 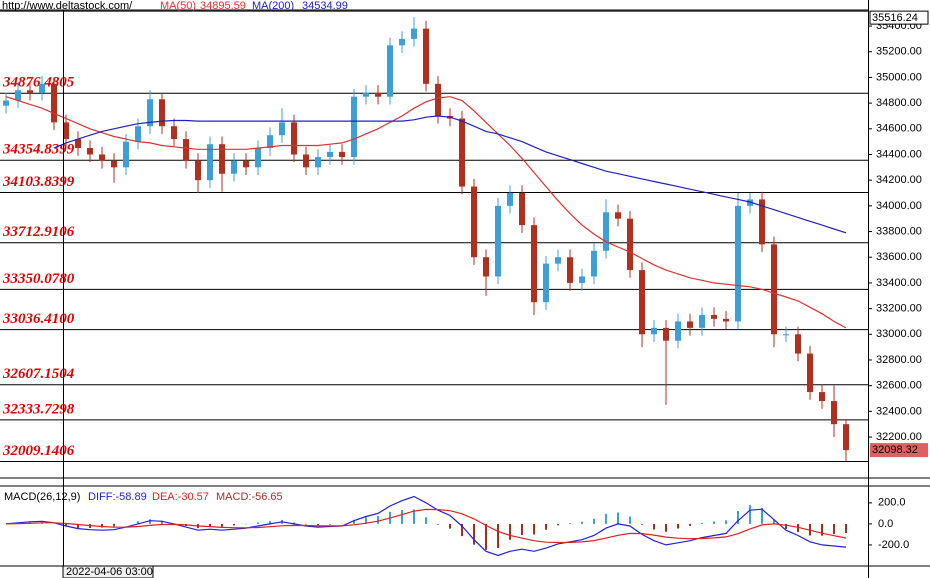 What do you see at coordinates (223, 6) in the screenshot?
I see `legend-value: 34895.59` at bounding box center [223, 6].